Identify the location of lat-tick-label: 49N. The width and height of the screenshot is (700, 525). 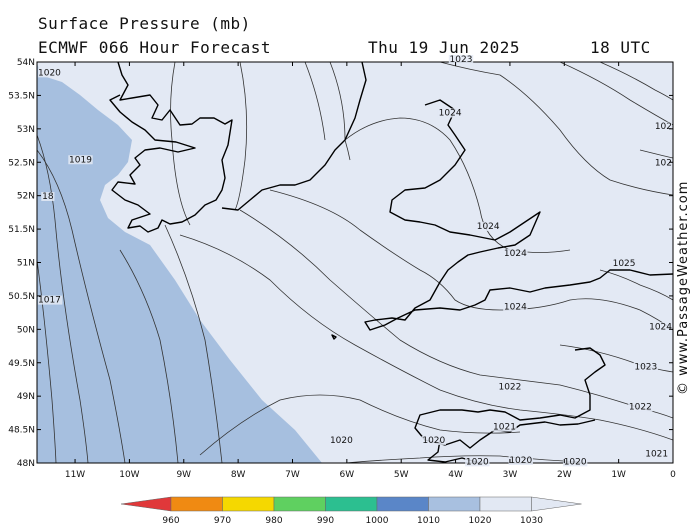
(26, 397).